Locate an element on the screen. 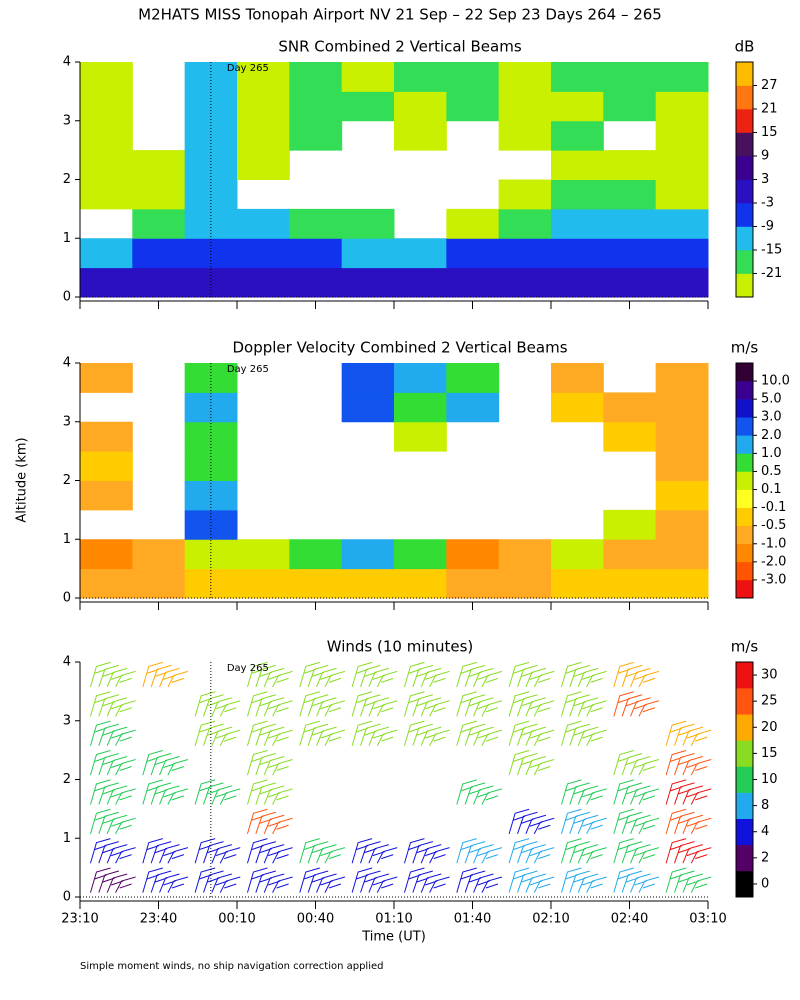 This screenshot has height=1000, width=800. x-tick-label: 01:10 is located at coordinates (393, 919).